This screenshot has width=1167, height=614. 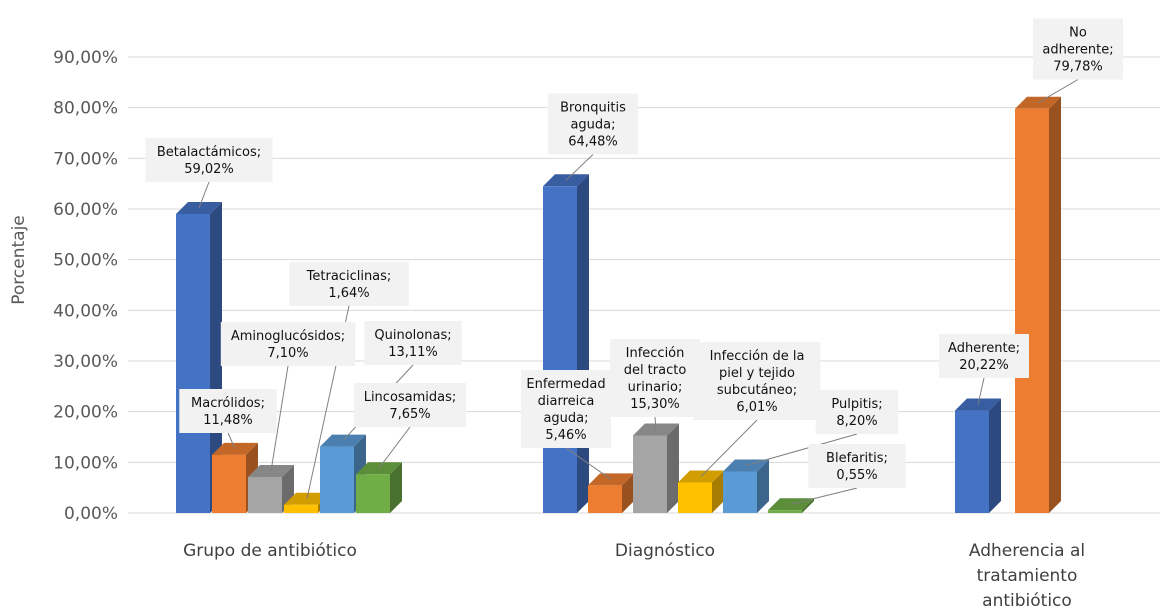 I want to click on data-label-text: Infección de la, so click(x=757, y=356).